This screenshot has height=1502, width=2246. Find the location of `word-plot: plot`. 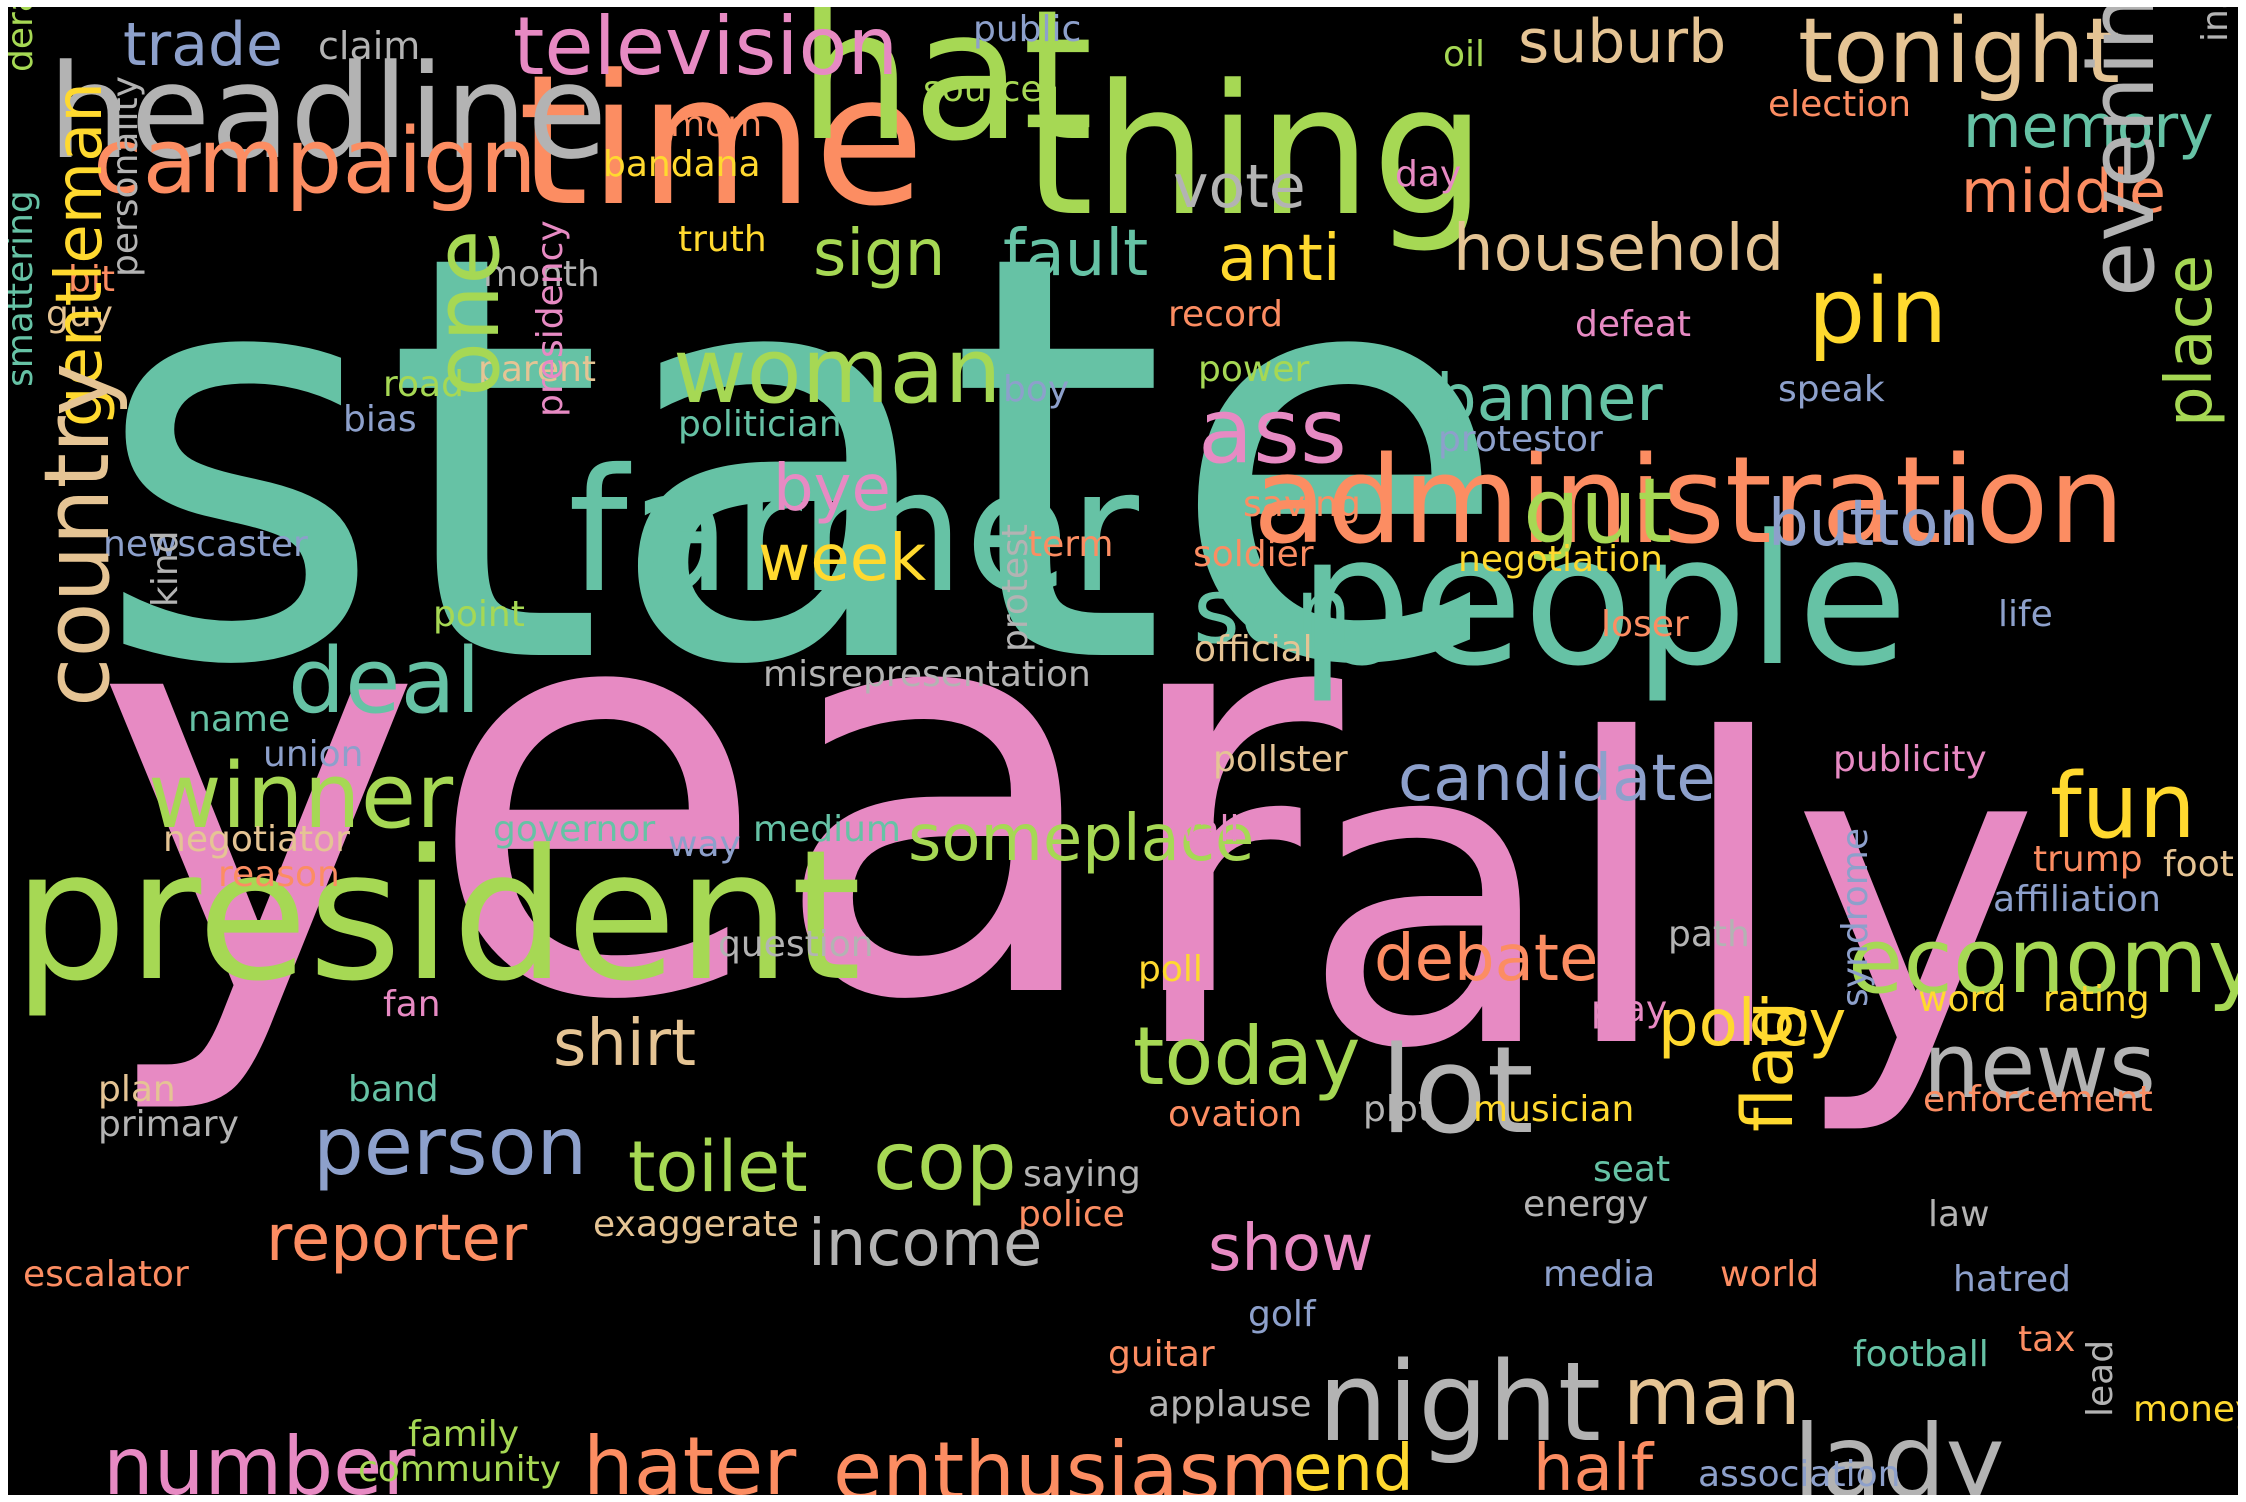

word-plot: plot is located at coordinates (1397, 1109).